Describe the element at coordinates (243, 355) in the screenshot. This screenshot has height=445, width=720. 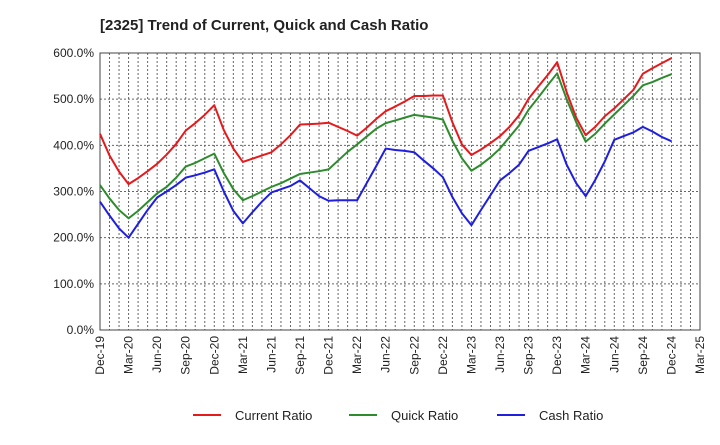
I see `x-tick-label: Mar-21` at that location.